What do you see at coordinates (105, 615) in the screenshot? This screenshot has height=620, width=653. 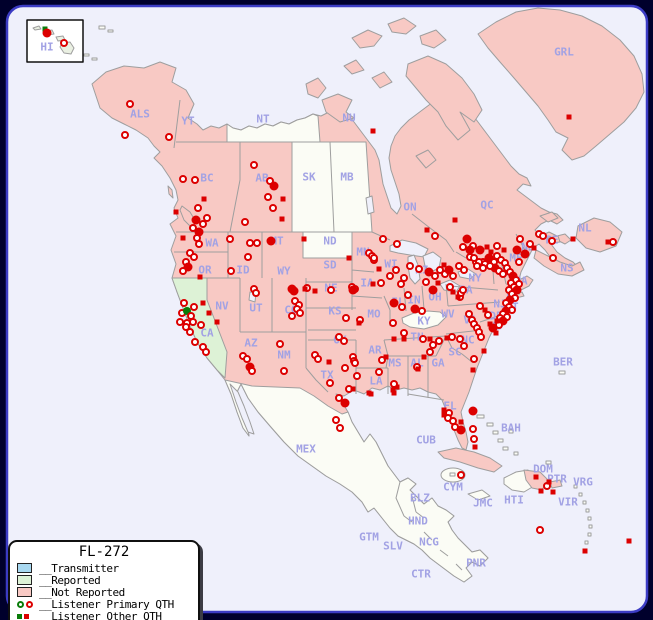 I see `legend-item: __Listener Other QTH` at bounding box center [105, 615].